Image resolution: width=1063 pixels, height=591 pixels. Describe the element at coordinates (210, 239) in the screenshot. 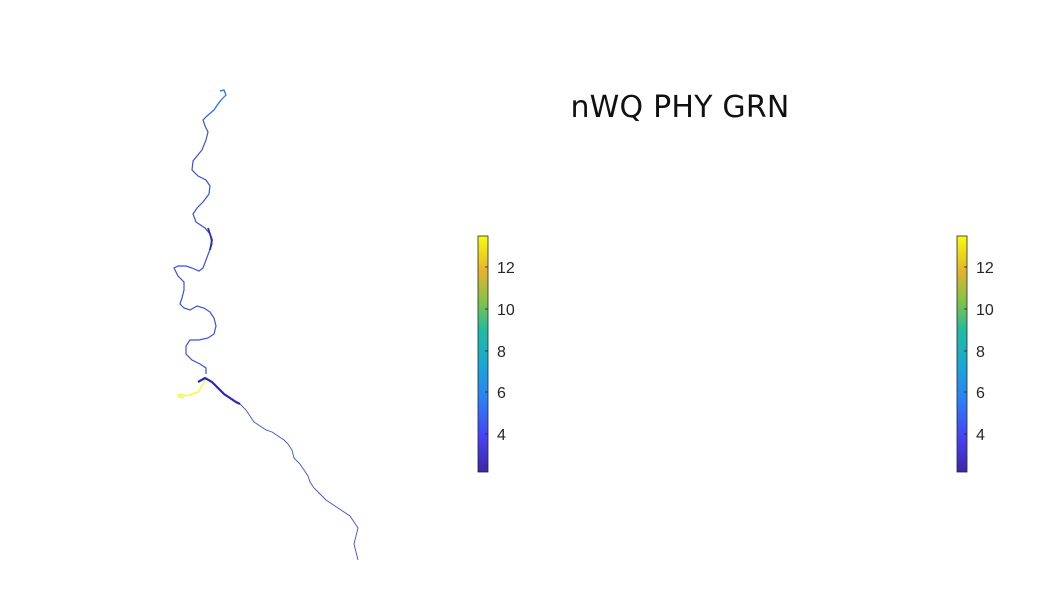

I see `river-upper-highlight` at that location.